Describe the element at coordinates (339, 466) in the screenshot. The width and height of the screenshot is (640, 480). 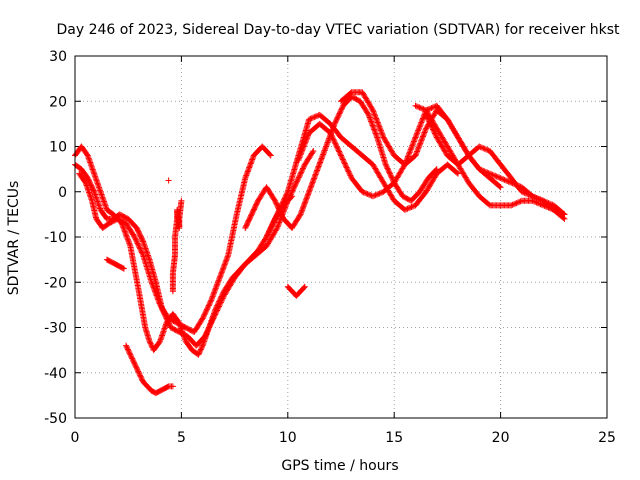
I see `x-axis-label: GPS time / hours` at that location.